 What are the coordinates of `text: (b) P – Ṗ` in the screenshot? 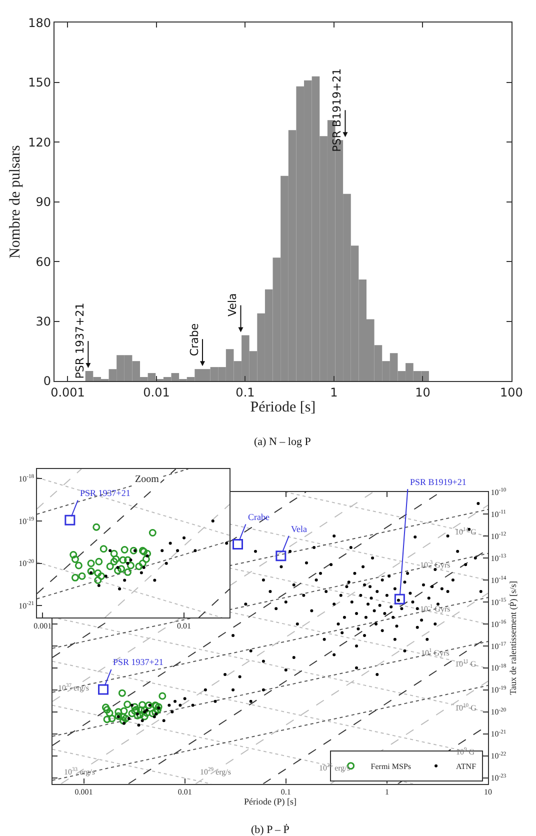 It's located at (270, 829).